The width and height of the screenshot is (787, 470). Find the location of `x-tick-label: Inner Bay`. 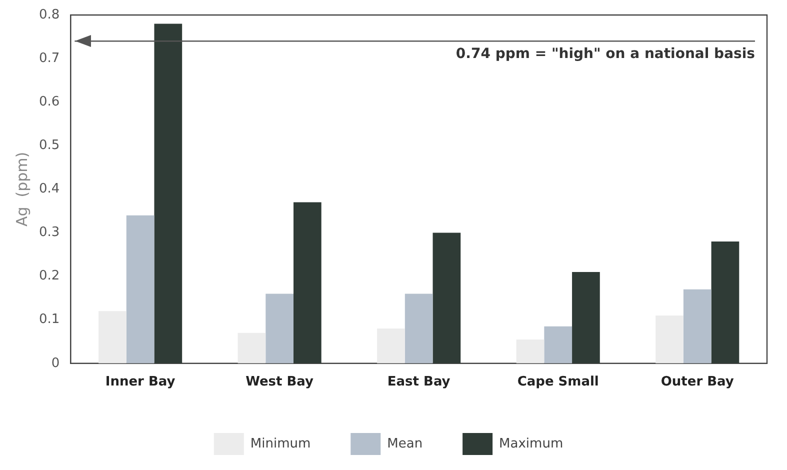

x-tick-label: Inner Bay is located at coordinates (140, 382).